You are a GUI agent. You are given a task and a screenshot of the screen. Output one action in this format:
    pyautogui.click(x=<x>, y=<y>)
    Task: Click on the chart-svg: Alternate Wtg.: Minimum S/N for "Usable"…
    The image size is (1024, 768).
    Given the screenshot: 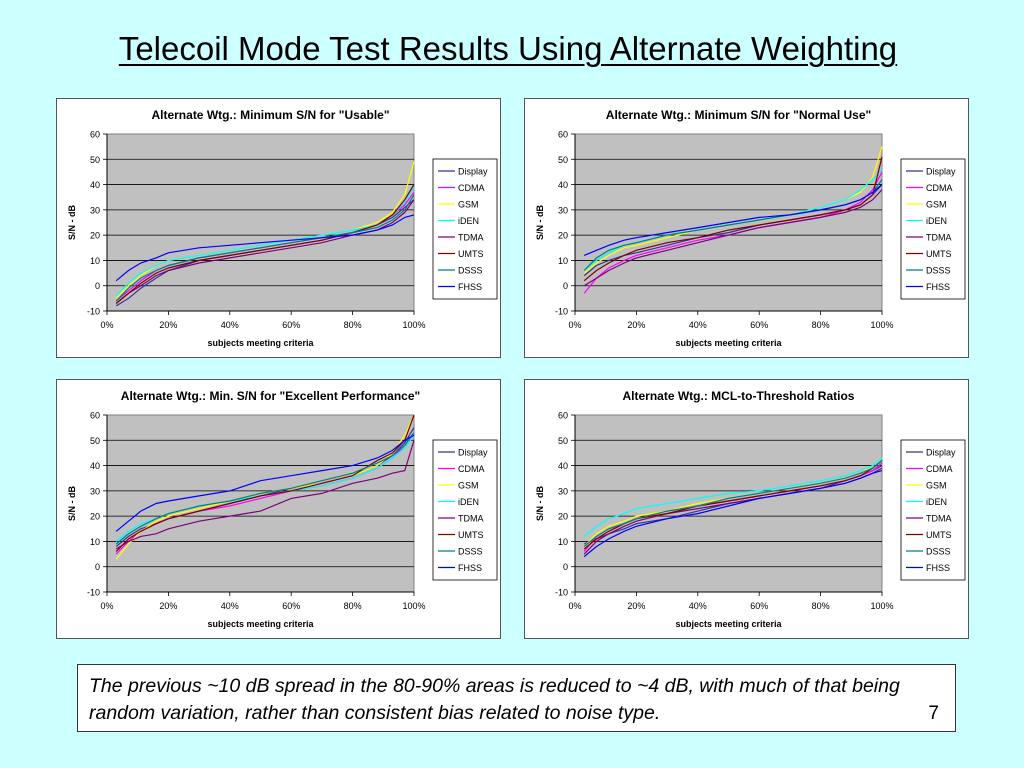 What is the action you would take?
    pyautogui.click(x=282, y=228)
    